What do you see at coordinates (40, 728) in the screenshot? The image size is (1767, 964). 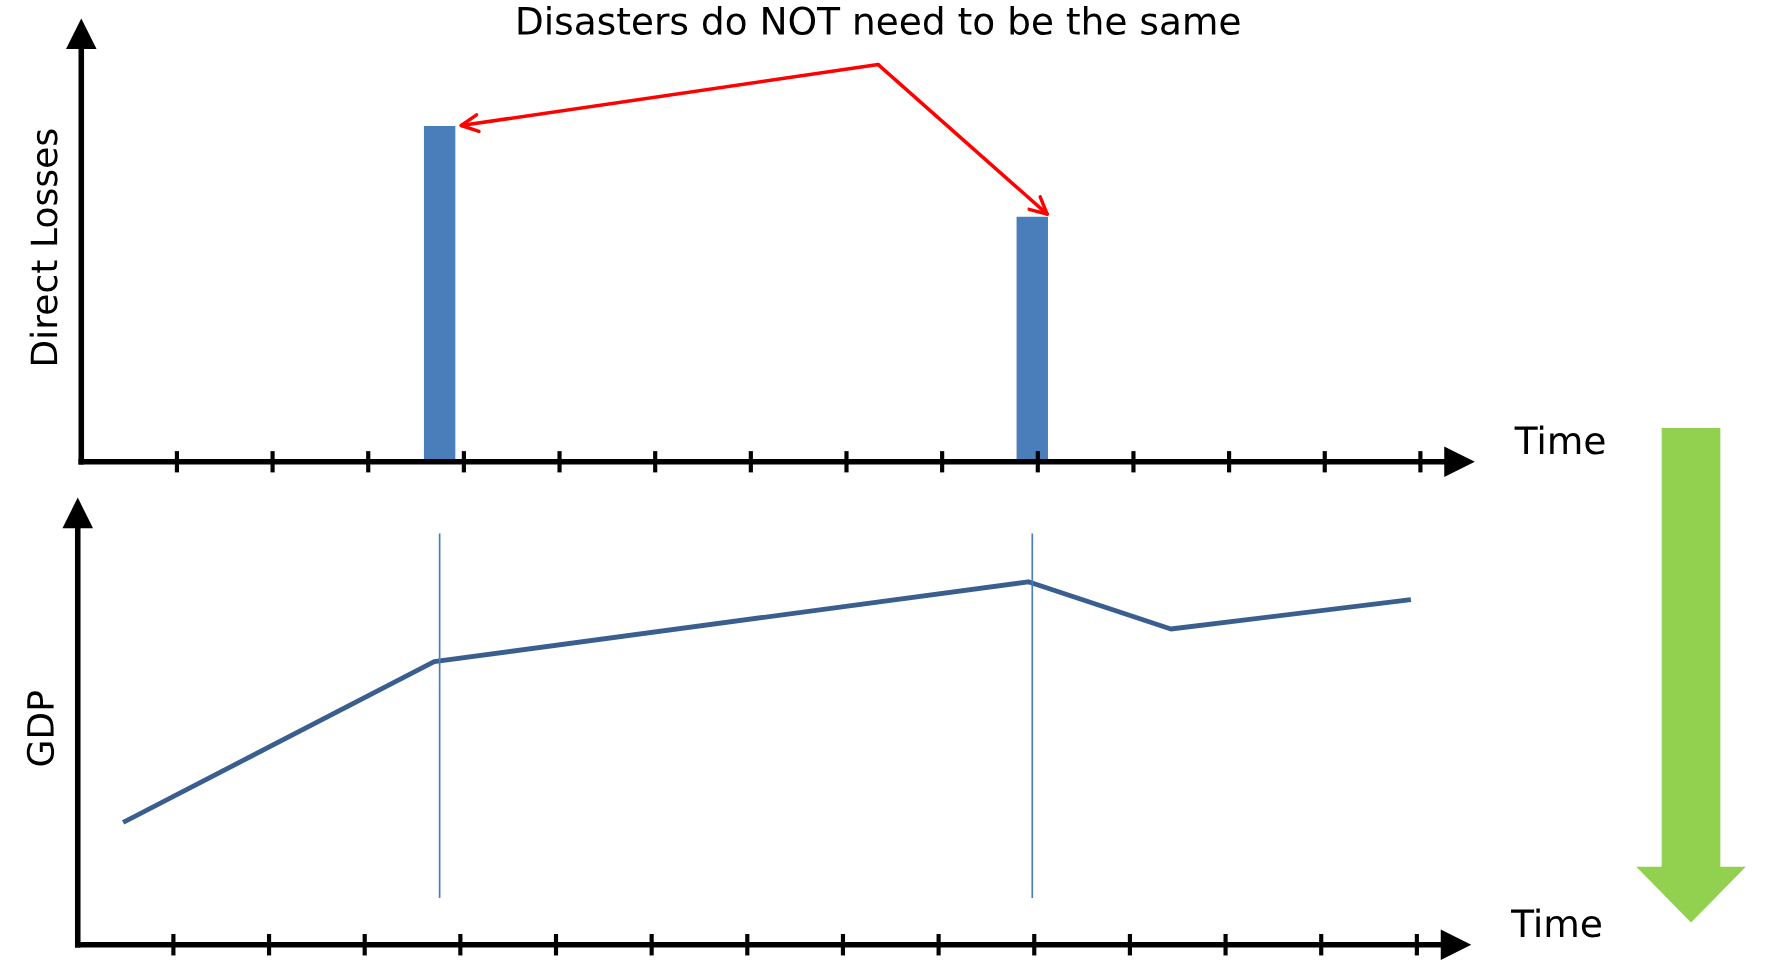 I see `y-axis-title: GDP` at bounding box center [40, 728].